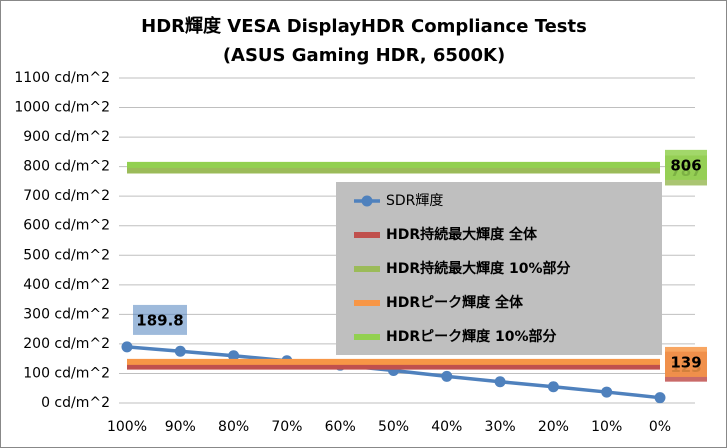 The height and width of the screenshot is (448, 727). What do you see at coordinates (462, 234) in the screenshot?
I see `legend-label: HDR持続最大輝度 全体` at bounding box center [462, 234].